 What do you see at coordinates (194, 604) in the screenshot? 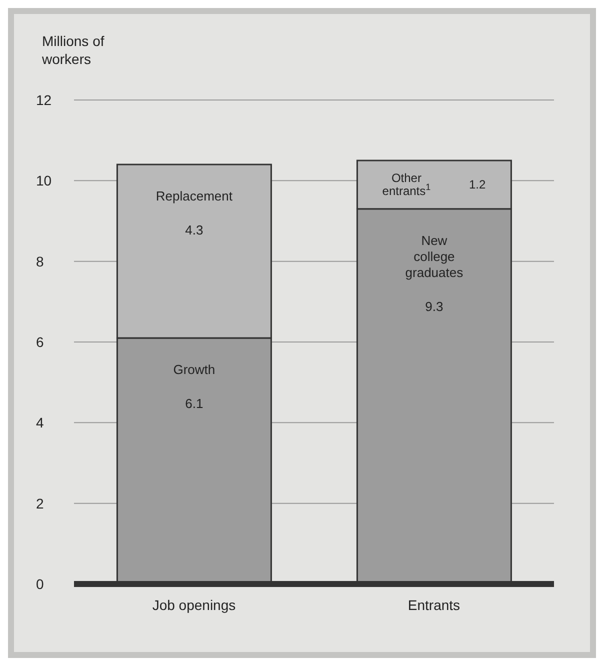
I see `x-tick-label: Job openings` at bounding box center [194, 604].